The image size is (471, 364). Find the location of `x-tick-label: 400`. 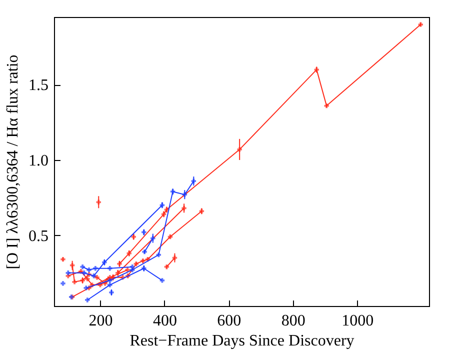

x-tick-label: 400 is located at coordinates (164, 321).